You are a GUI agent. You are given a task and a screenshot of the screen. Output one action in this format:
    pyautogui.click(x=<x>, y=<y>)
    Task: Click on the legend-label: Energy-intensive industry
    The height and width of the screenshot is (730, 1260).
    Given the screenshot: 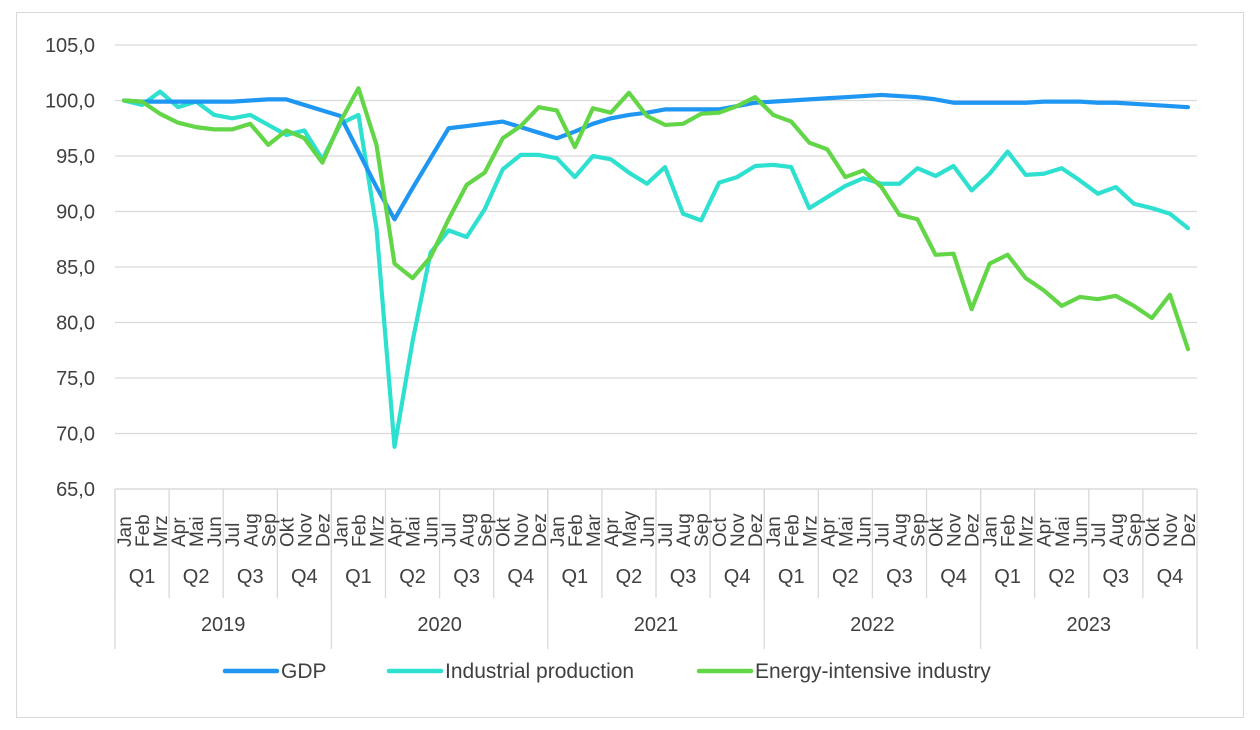 What is the action you would take?
    pyautogui.click(x=873, y=671)
    